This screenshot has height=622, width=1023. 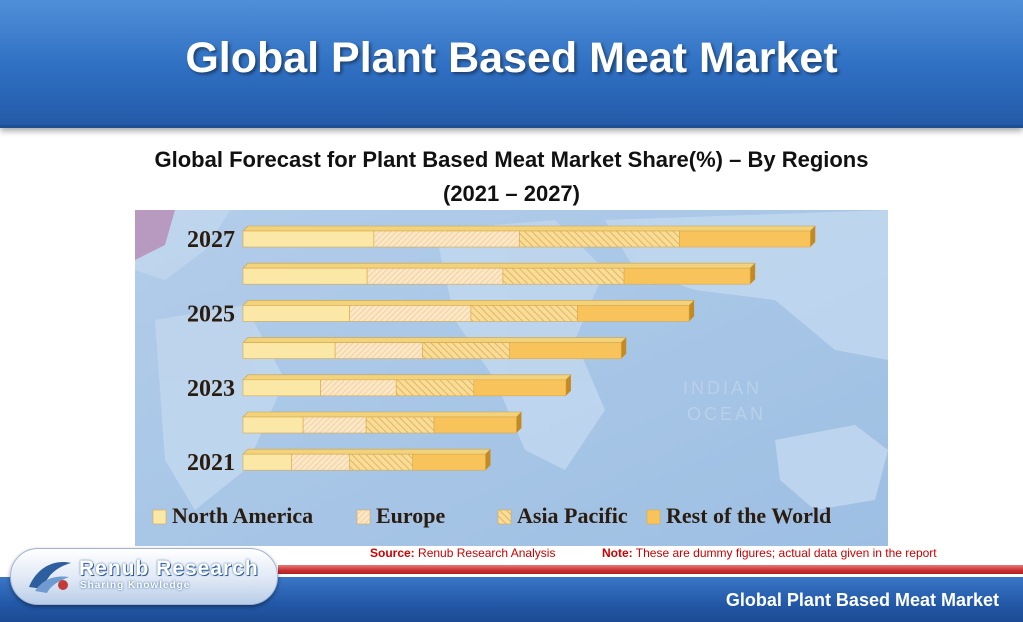 I want to click on bar-rest-of-world-2024, so click(x=565, y=350).